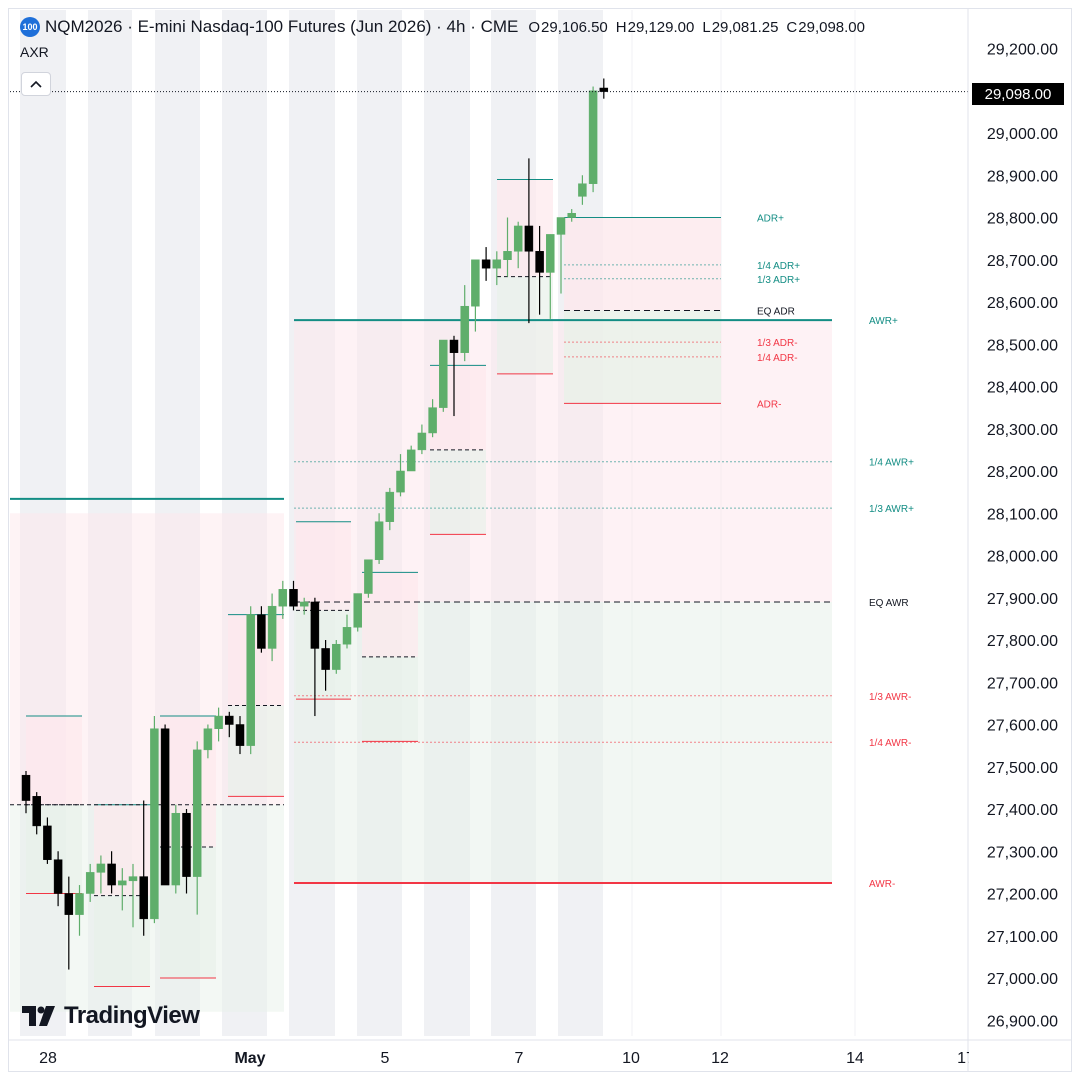 Image resolution: width=1080 pixels, height=1080 pixels. What do you see at coordinates (1022, 979) in the screenshot?
I see `y-tick-label: 27,000.00` at bounding box center [1022, 979].